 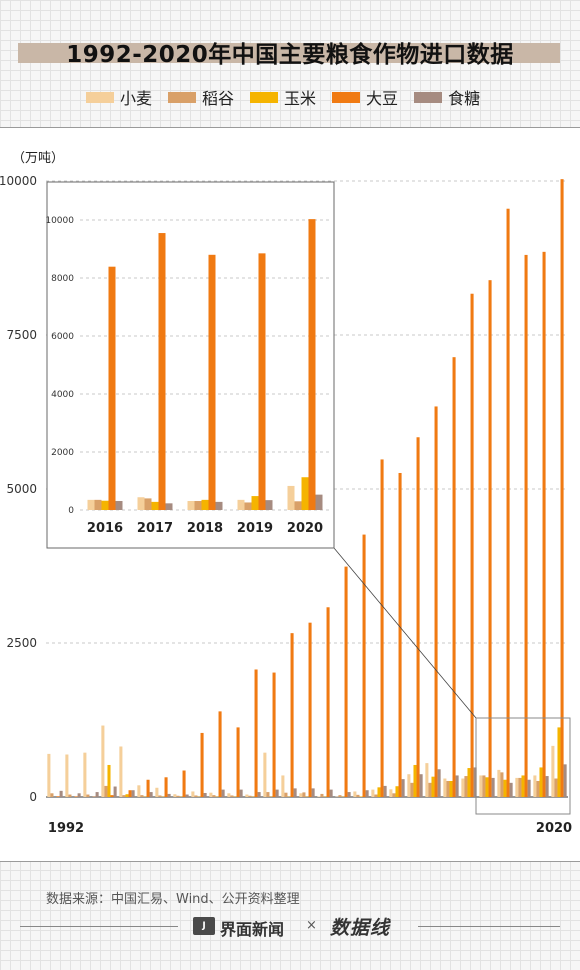 What do you see at coordinates (556, 787) in the screenshot?
I see `bar-rice-2020` at bounding box center [556, 787].